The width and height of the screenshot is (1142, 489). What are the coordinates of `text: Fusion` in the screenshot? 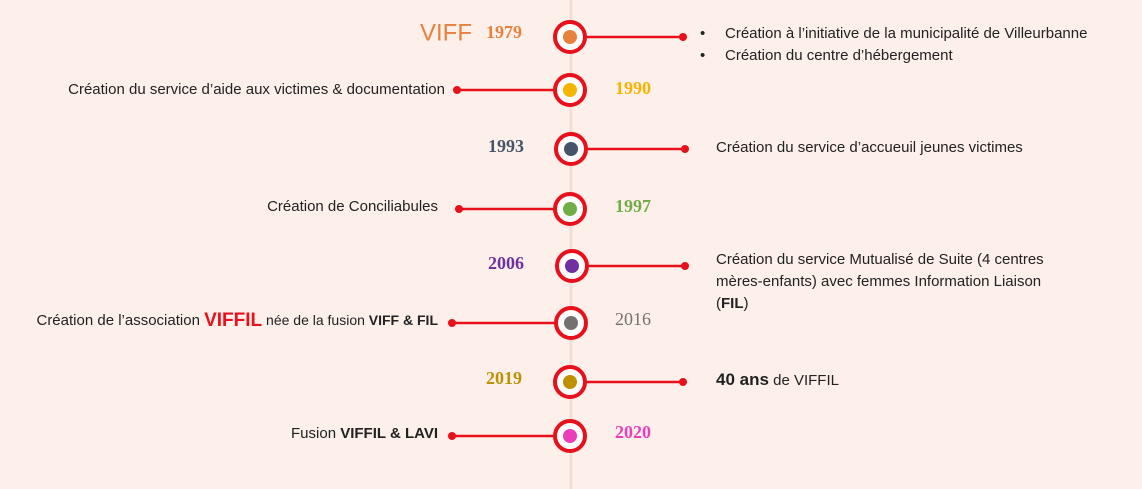 It's located at (315, 433).